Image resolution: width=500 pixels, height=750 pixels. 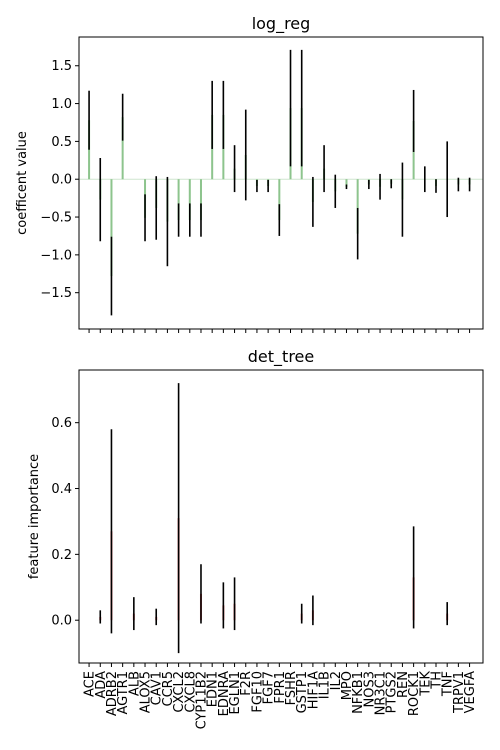 What do you see at coordinates (90, 684) in the screenshot?
I see `x-tick-label: ACE` at bounding box center [90, 684].